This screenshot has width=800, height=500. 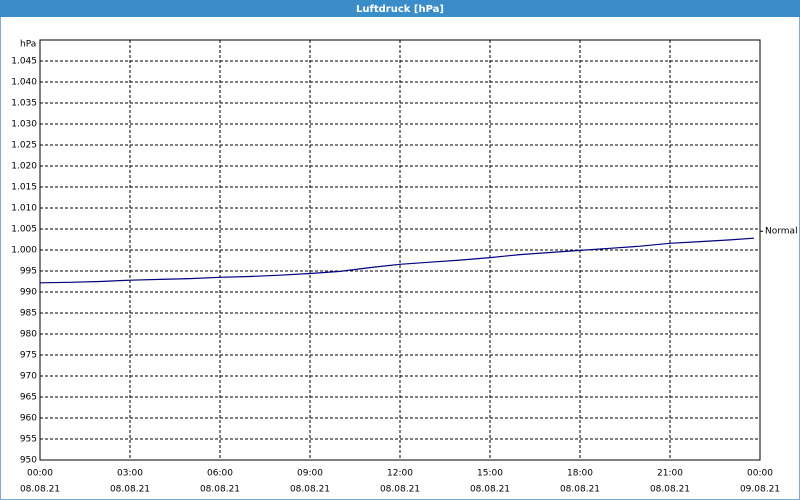 What do you see at coordinates (580, 474) in the screenshot?
I see `x-tick-label: 18:00` at bounding box center [580, 474].